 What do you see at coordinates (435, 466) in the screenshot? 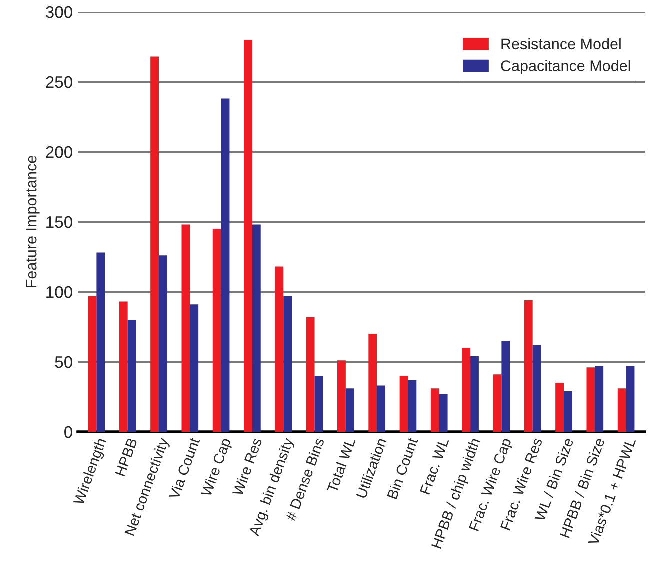
I see `x-tick-label: Frac. WL` at bounding box center [435, 466].